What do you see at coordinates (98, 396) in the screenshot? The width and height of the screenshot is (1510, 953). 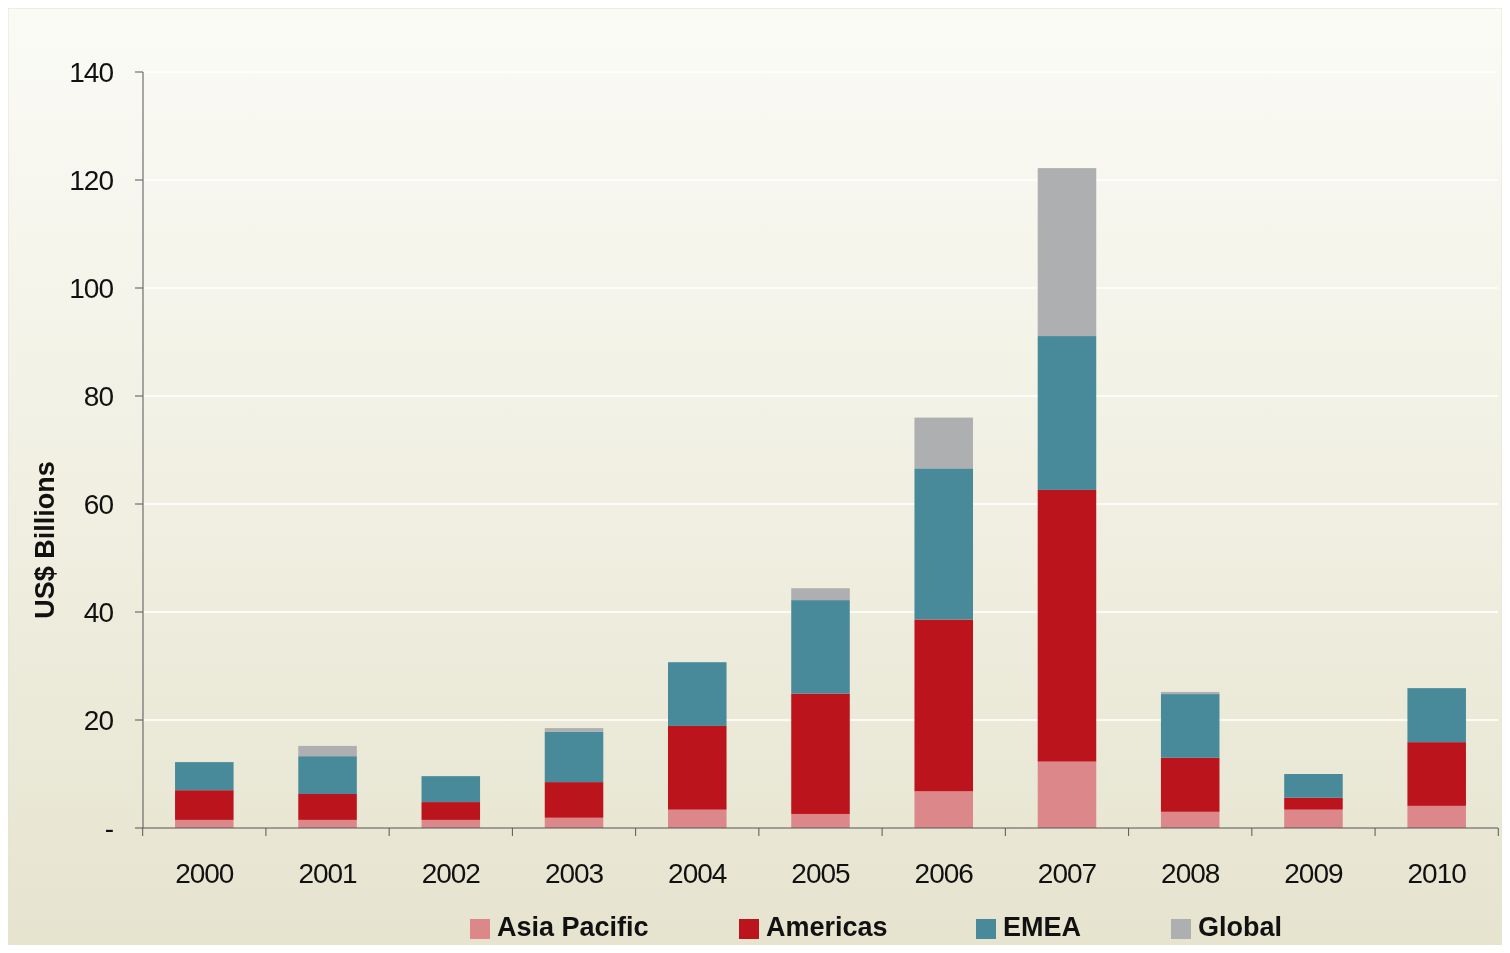 I see `y-tick-label: 80` at bounding box center [98, 396].